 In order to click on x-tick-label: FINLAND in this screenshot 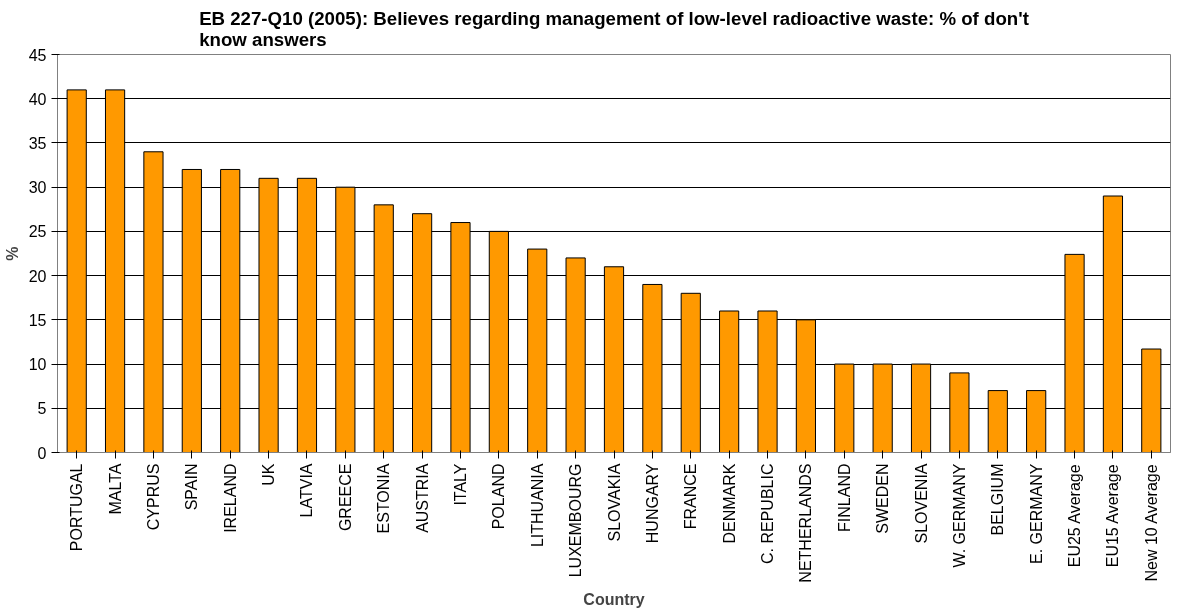, I will do `click(844, 497)`.